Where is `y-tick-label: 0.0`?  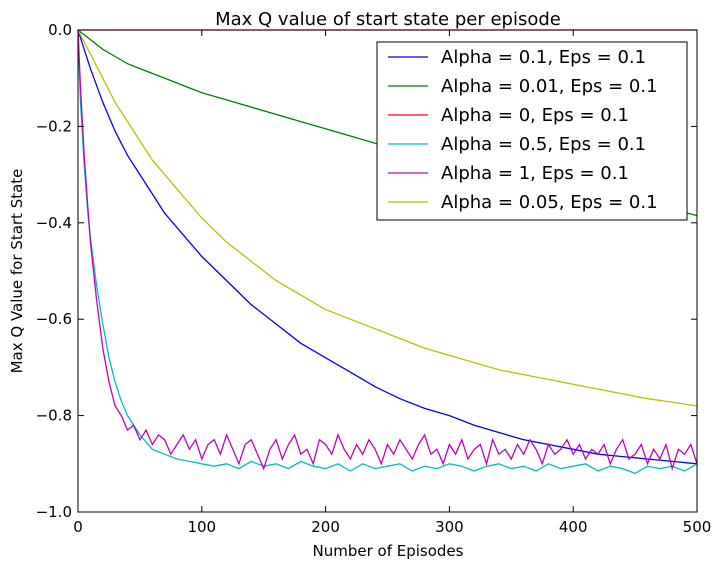
y-tick-label: 0.0 is located at coordinates (60, 30).